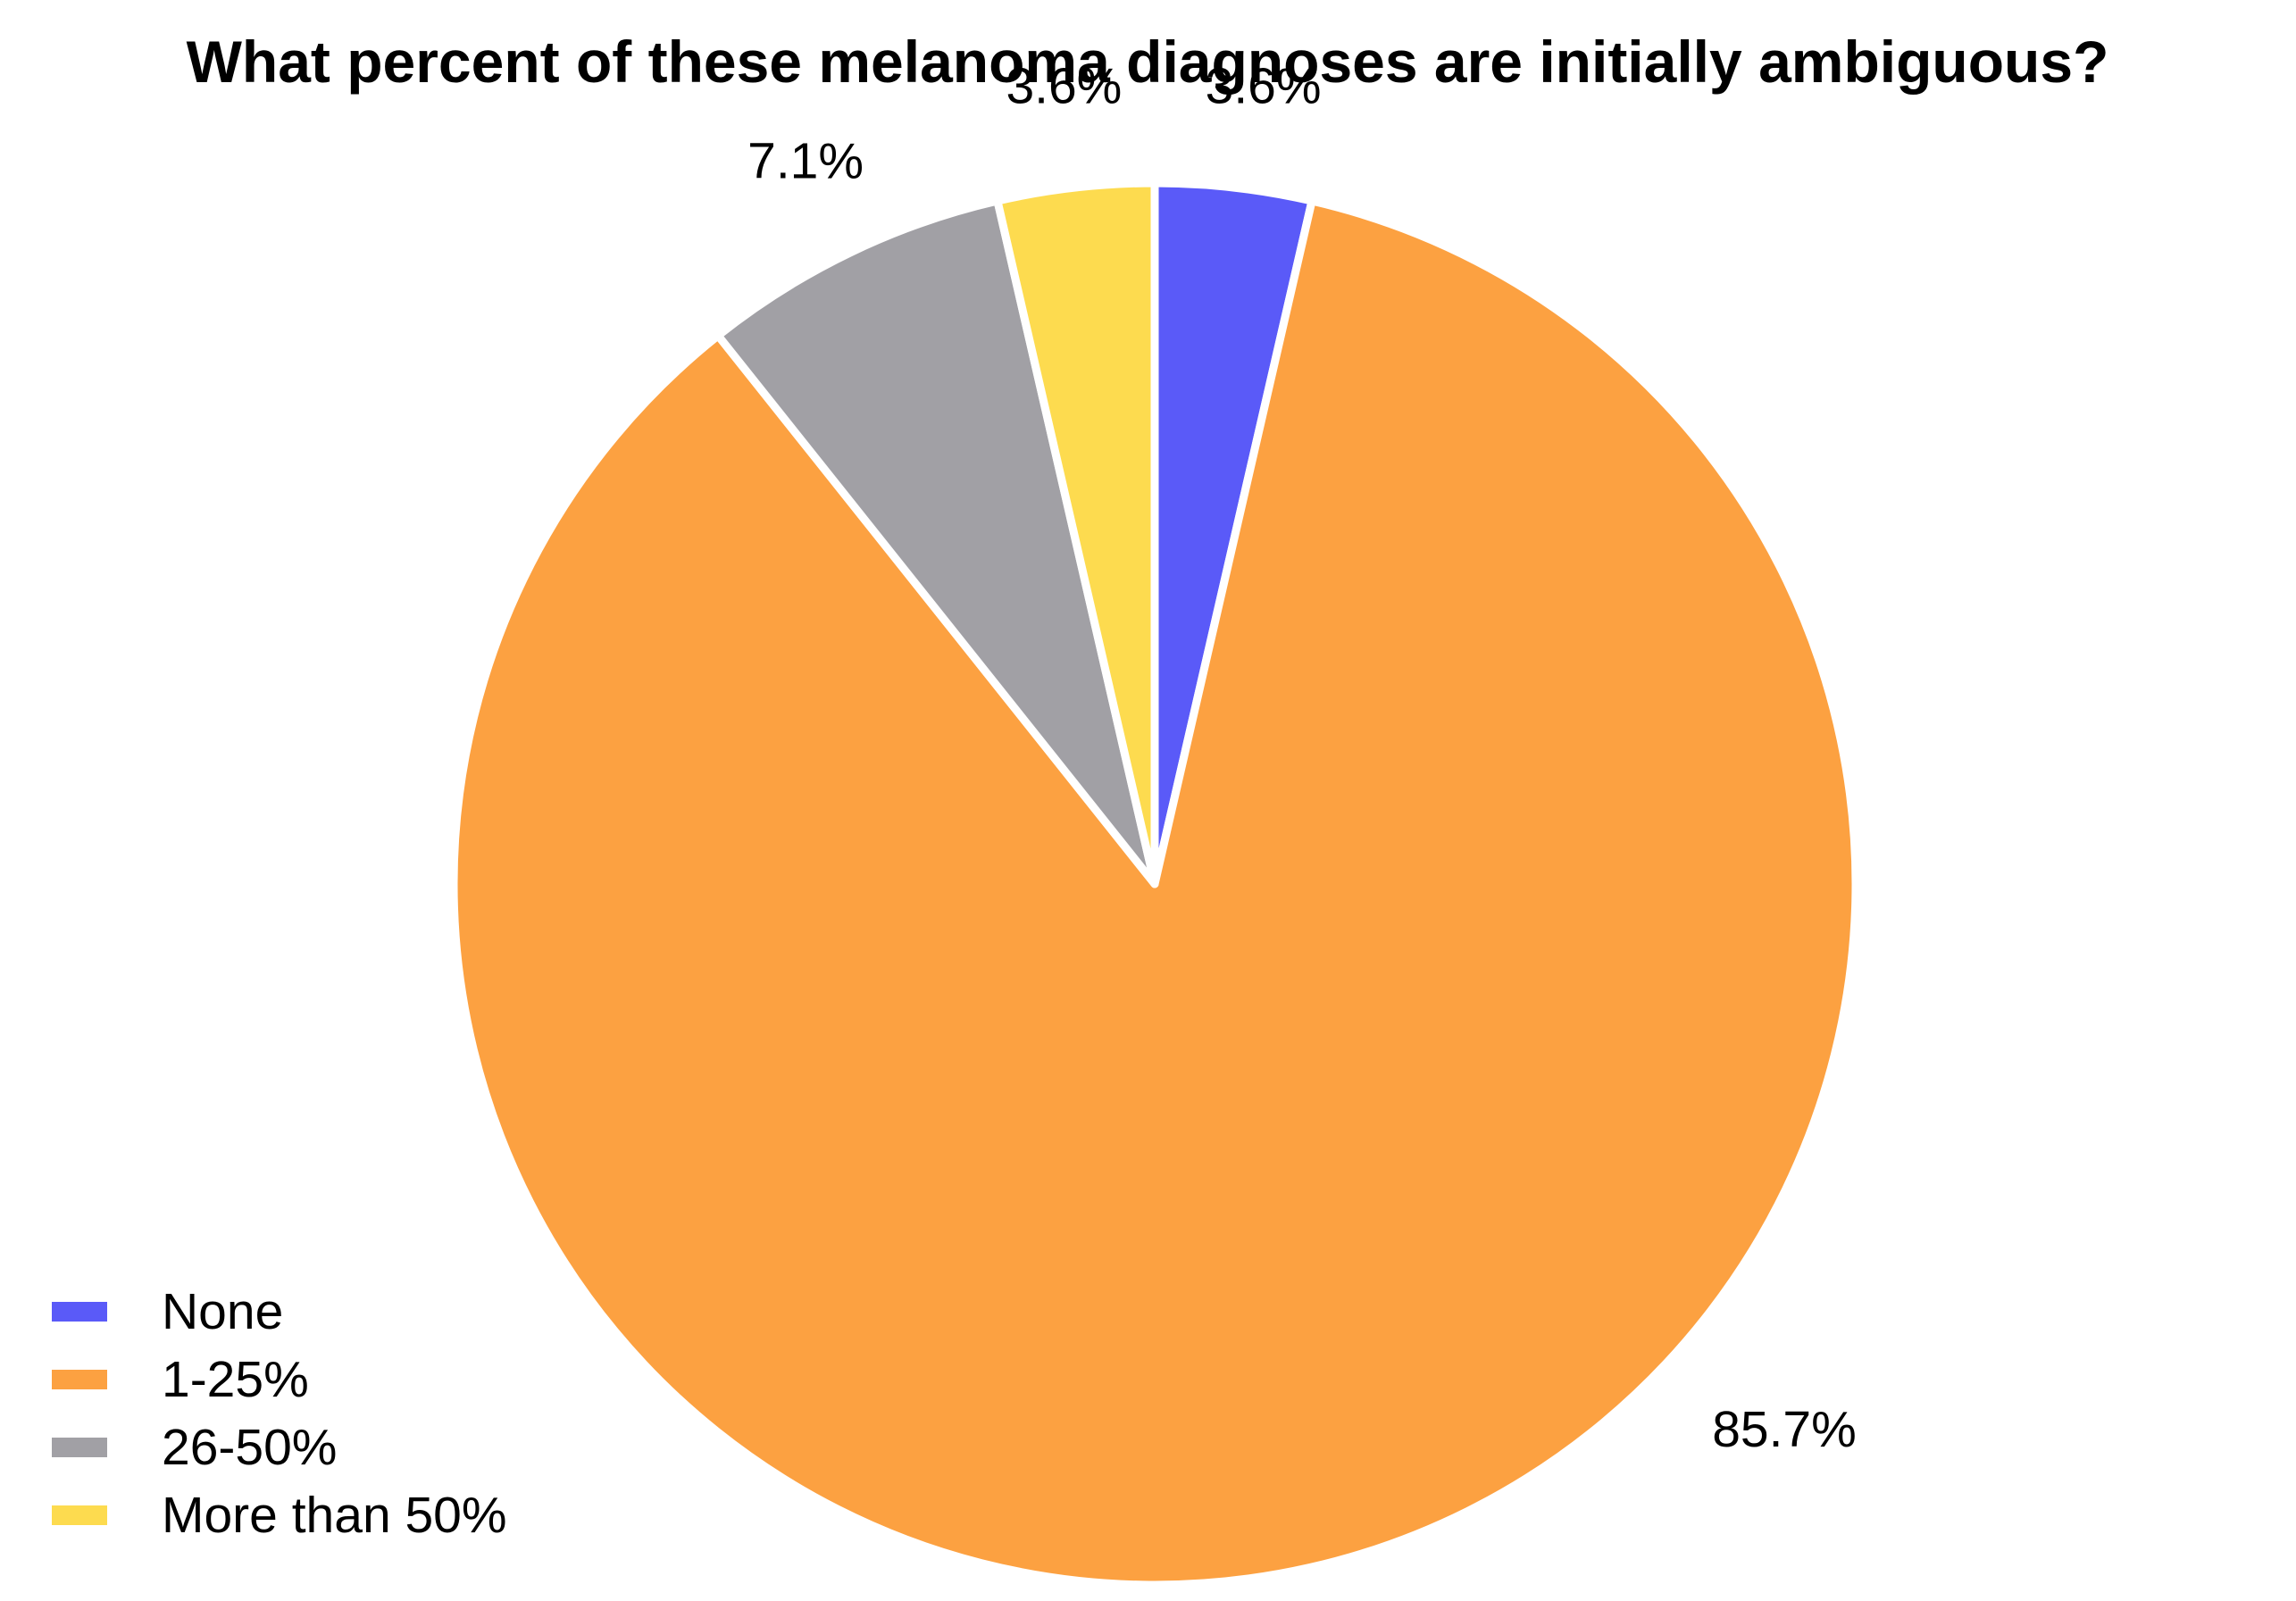 The height and width of the screenshot is (1601, 2296). Describe the element at coordinates (334, 1515) in the screenshot. I see `legend-label-3: More than 50%` at that location.